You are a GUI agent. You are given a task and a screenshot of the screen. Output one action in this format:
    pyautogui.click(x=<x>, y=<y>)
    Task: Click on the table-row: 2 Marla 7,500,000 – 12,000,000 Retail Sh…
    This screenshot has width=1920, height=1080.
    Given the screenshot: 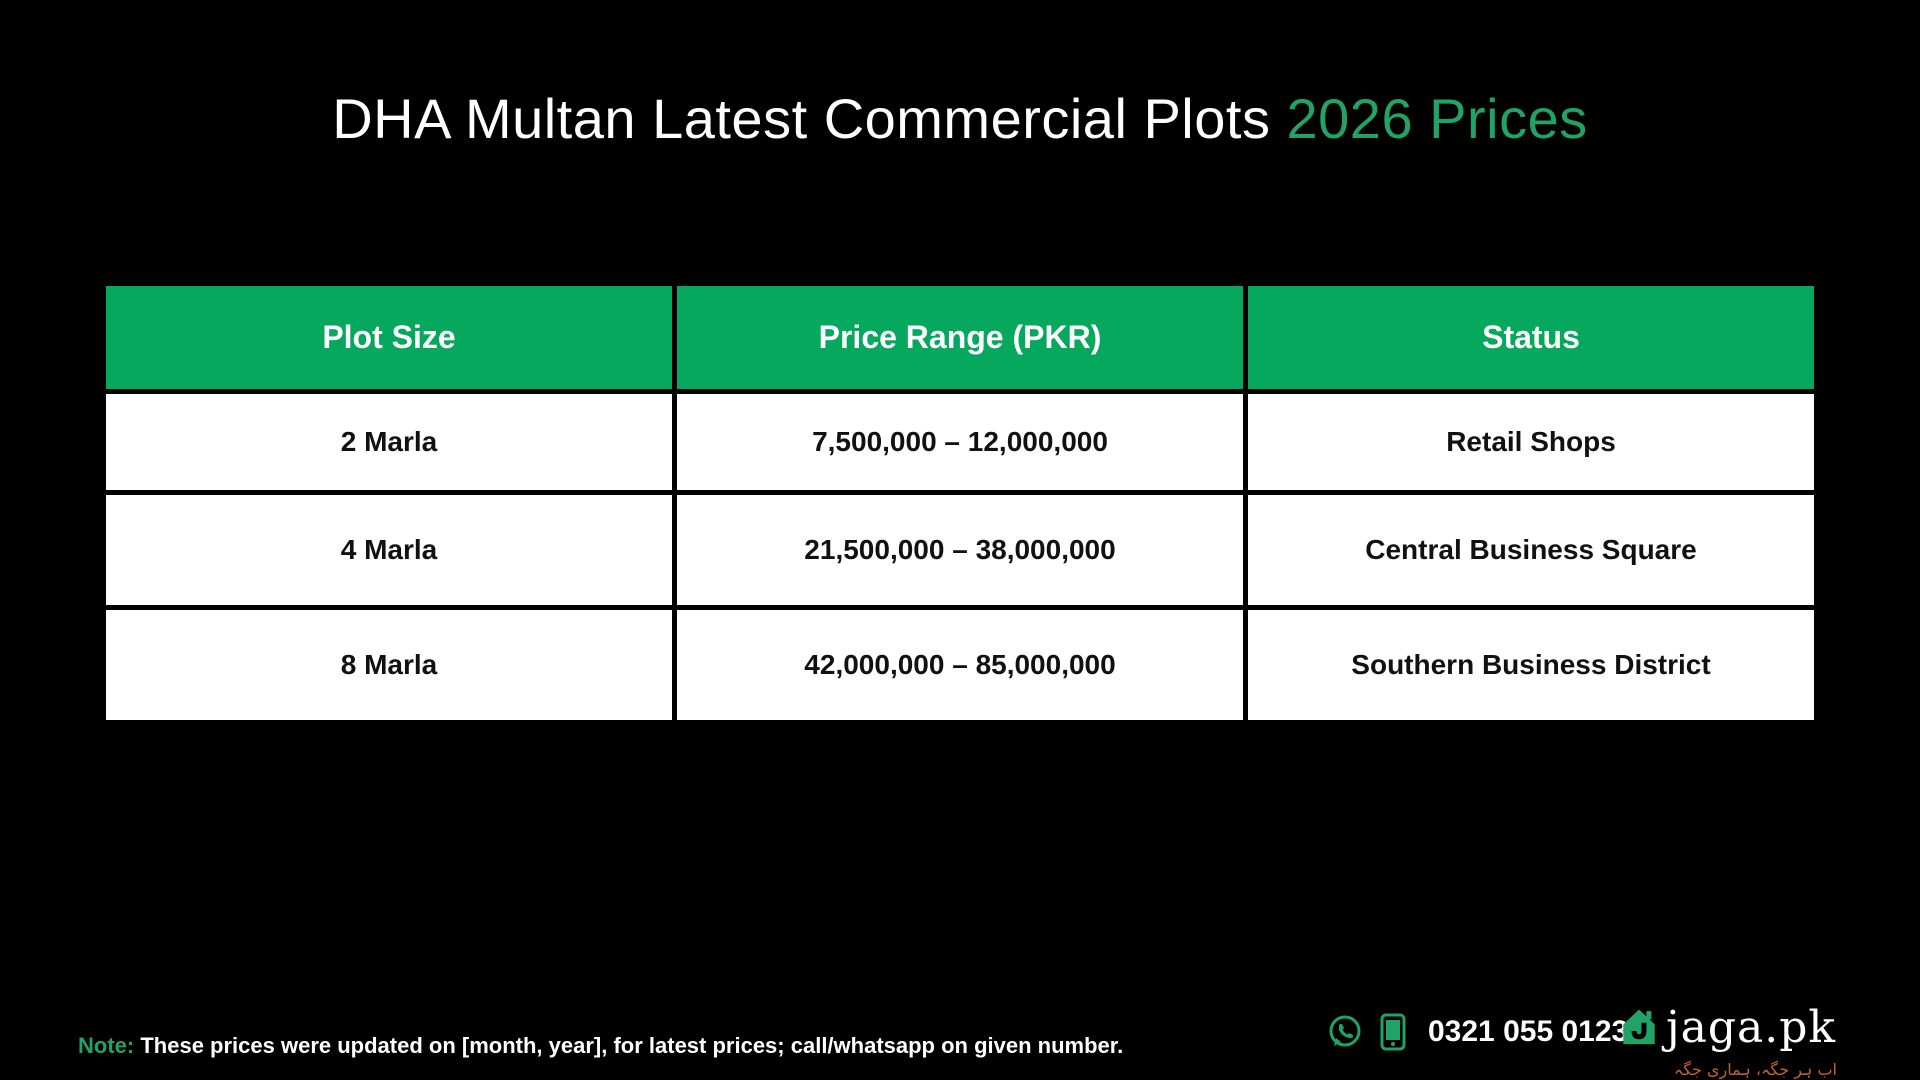 What is the action you would take?
    pyautogui.click(x=960, y=442)
    